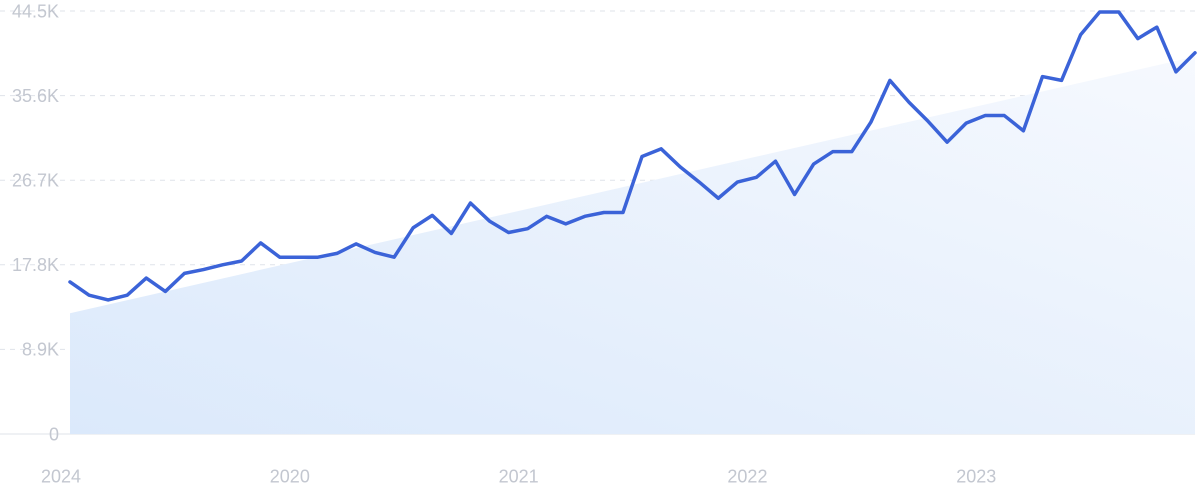  I want to click on x-tick-label: 2020, so click(290, 476).